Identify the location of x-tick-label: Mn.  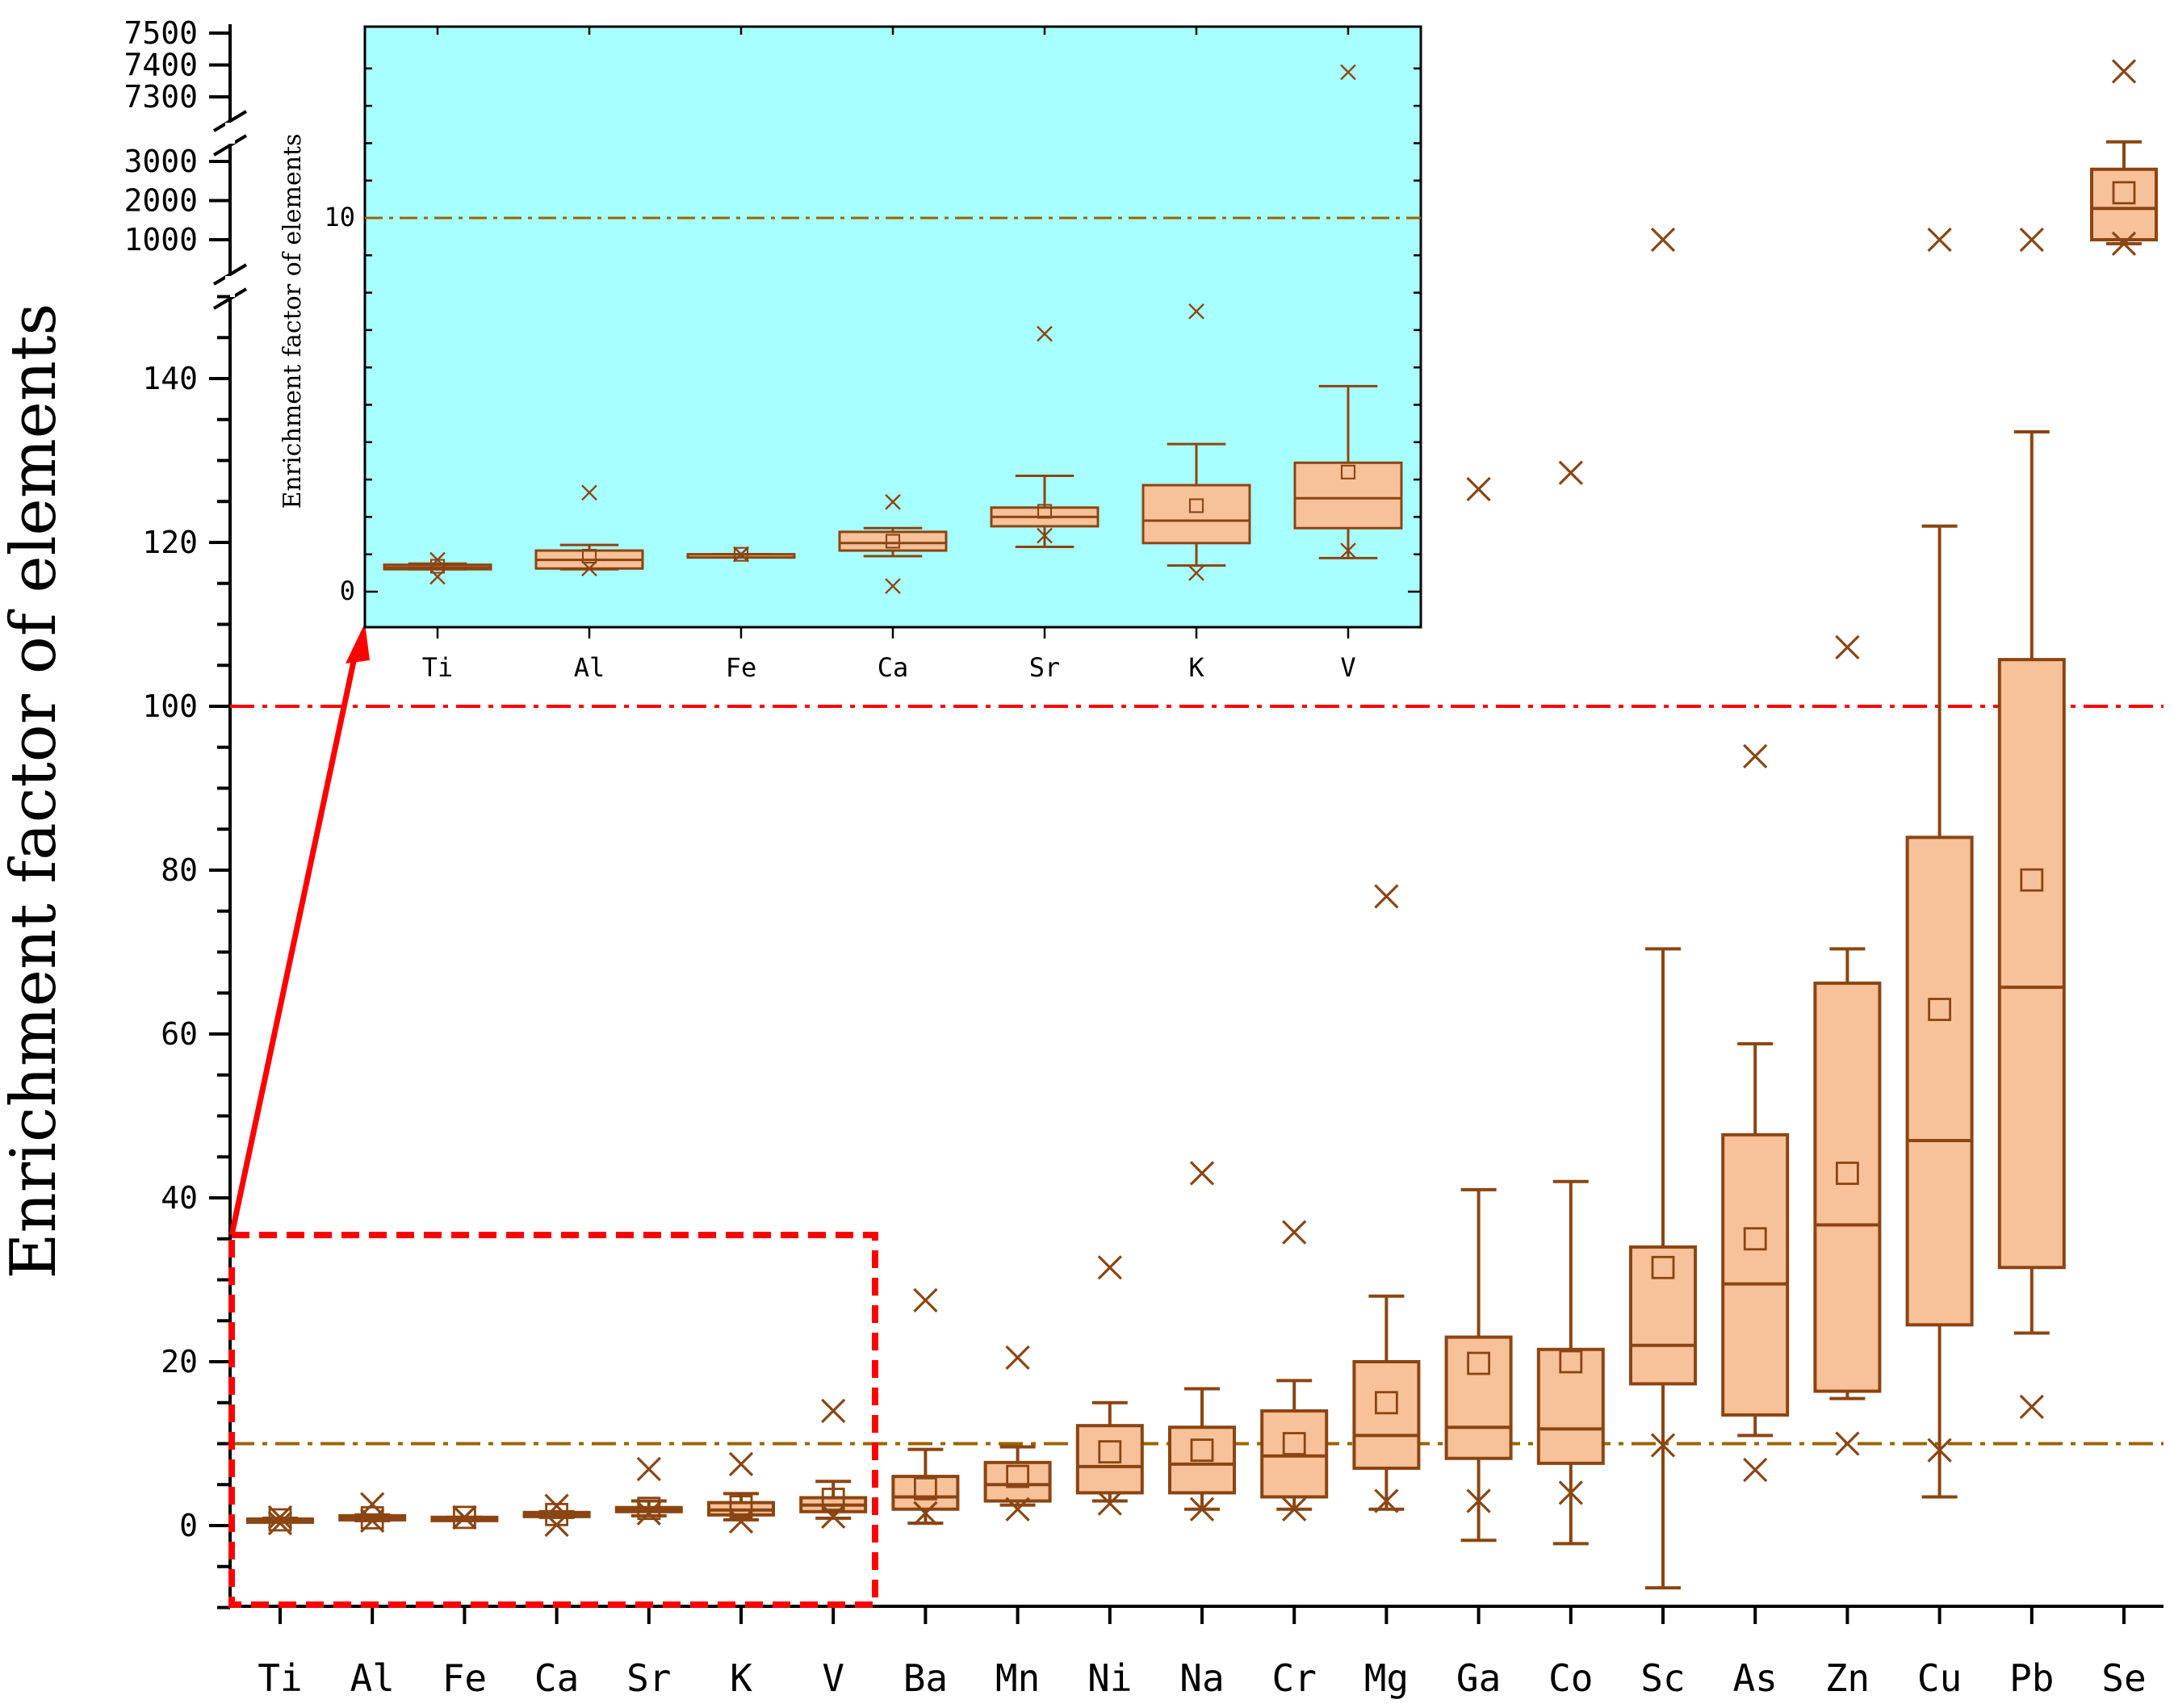
(1018, 1678).